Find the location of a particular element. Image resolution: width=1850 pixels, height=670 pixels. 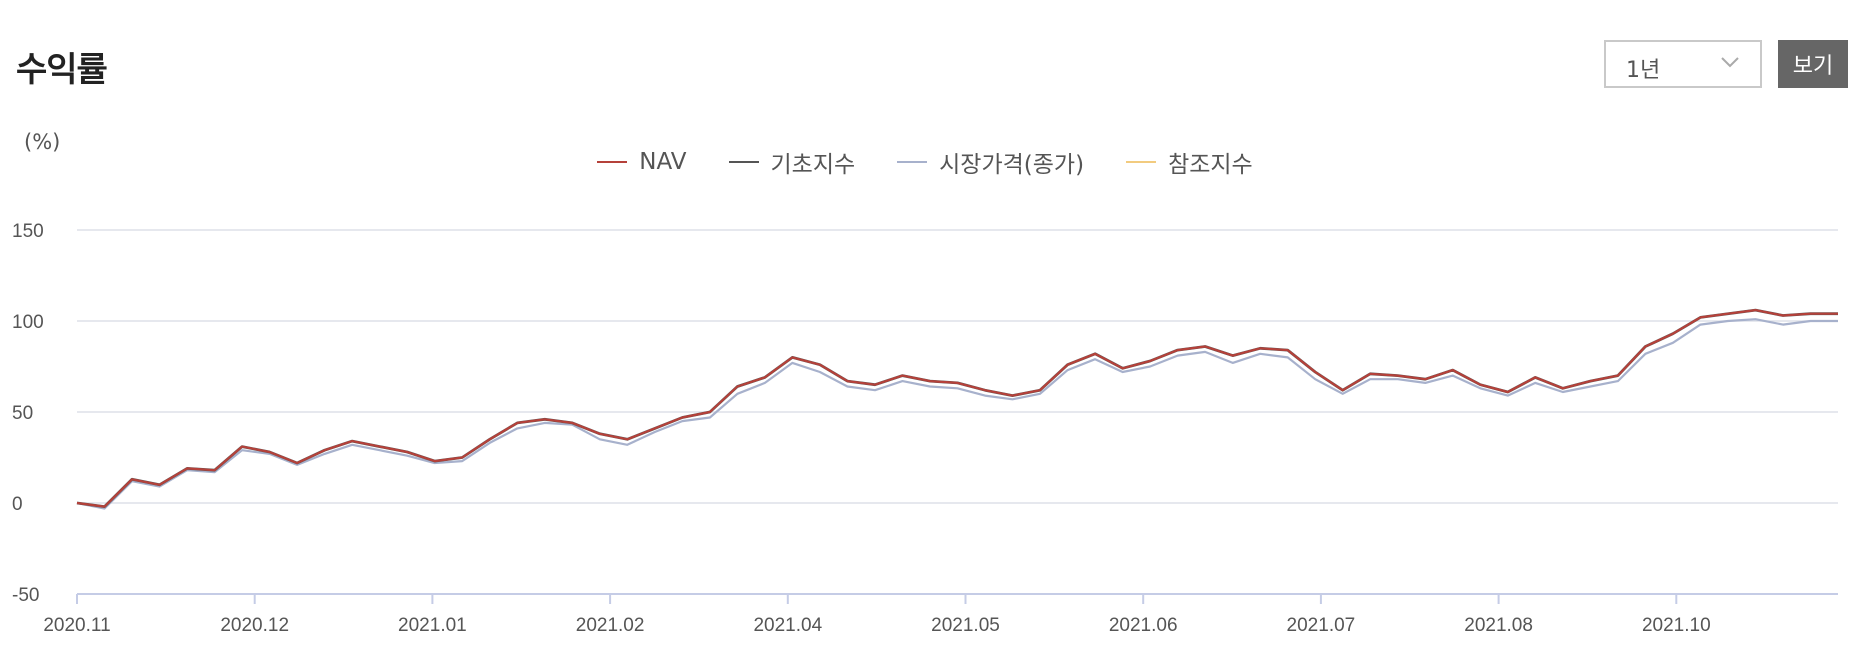

legend-swatch-nav is located at coordinates (612, 162).